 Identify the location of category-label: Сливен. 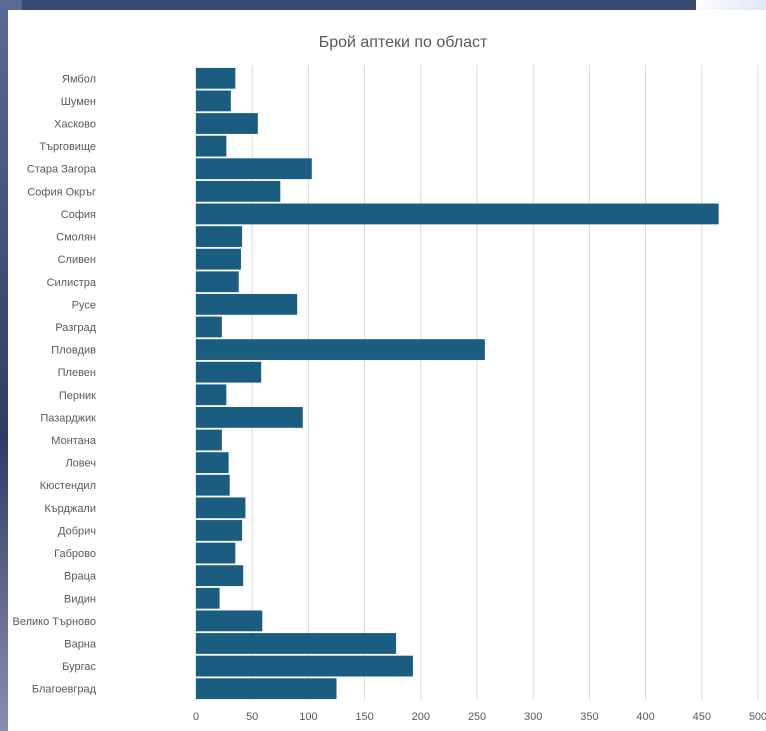
(77, 260).